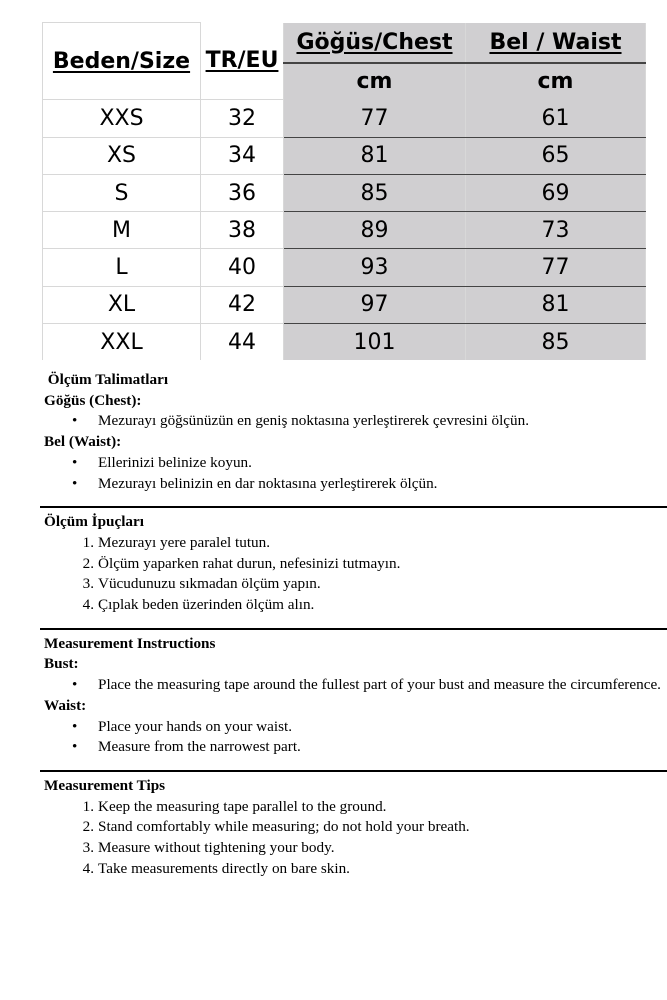 The height and width of the screenshot is (1000, 667). I want to click on size-cell: XS, so click(121, 156).